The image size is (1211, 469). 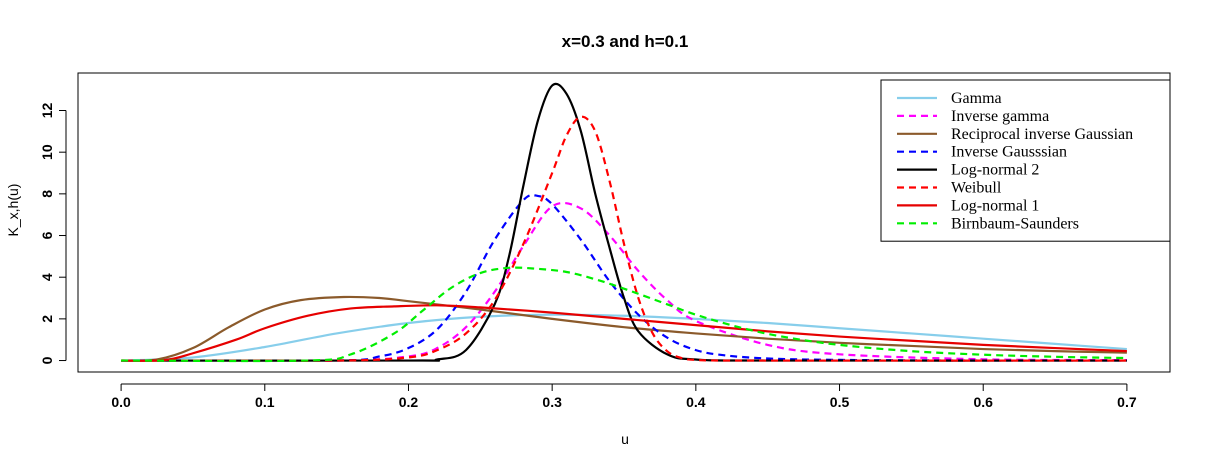 What do you see at coordinates (1015, 223) in the screenshot?
I see `legend-label: Birnbaum-Saunders` at bounding box center [1015, 223].